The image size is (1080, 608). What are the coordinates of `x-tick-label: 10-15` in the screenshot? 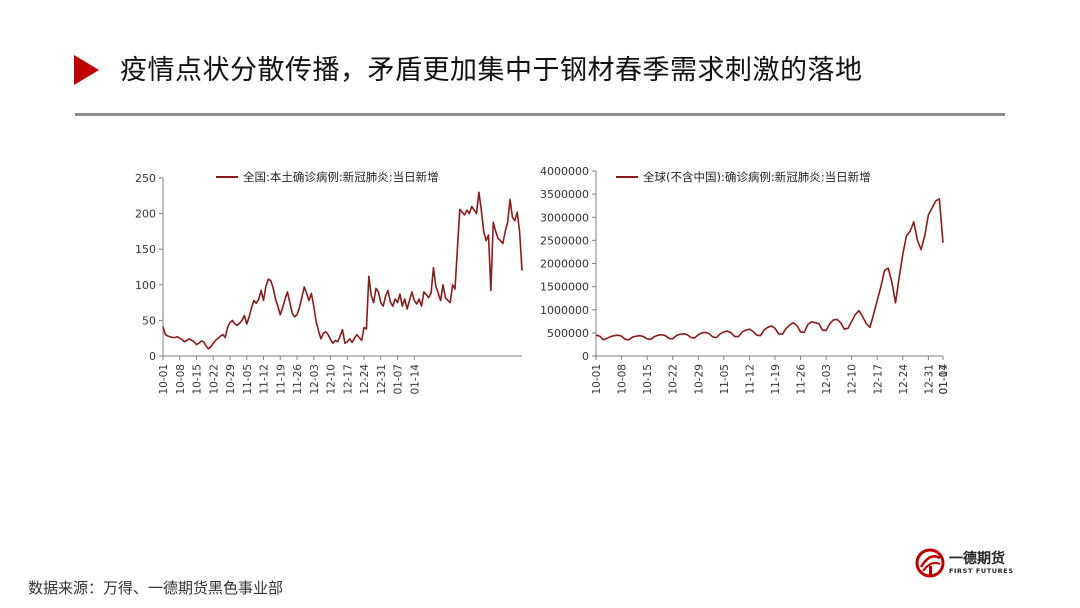 It's located at (648, 379).